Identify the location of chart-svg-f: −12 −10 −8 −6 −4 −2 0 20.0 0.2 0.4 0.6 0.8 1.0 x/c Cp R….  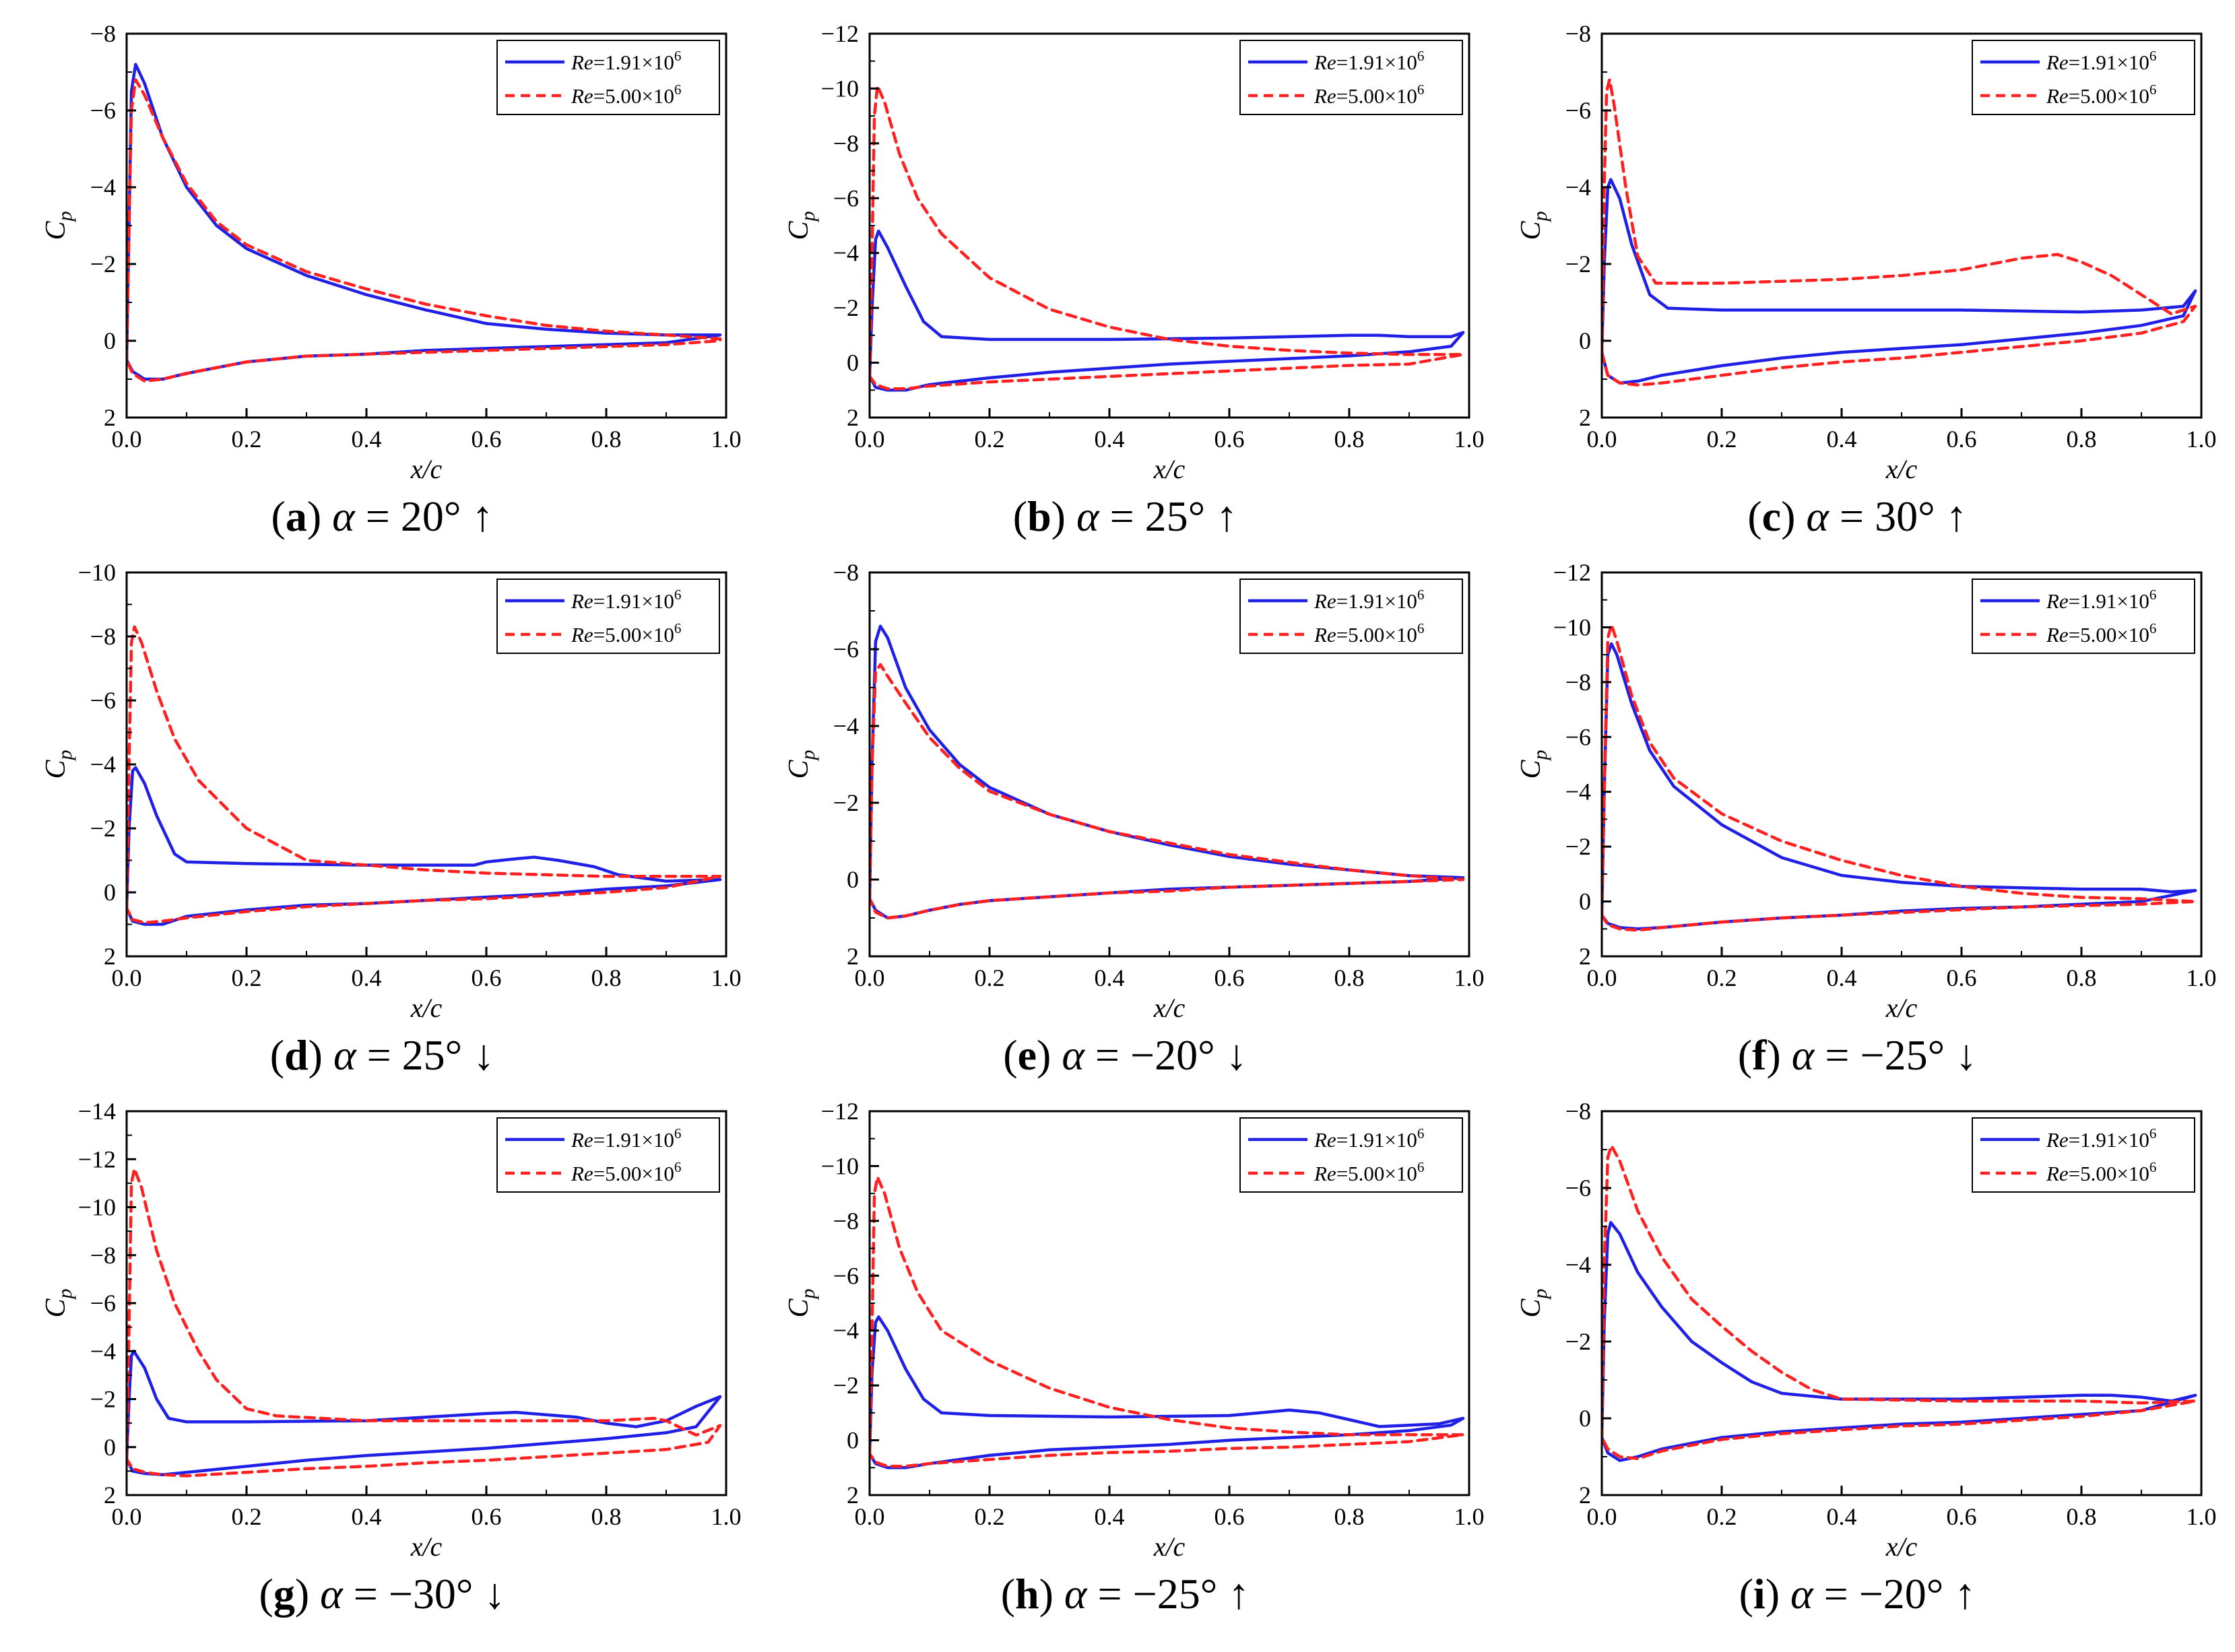
(1866, 791).